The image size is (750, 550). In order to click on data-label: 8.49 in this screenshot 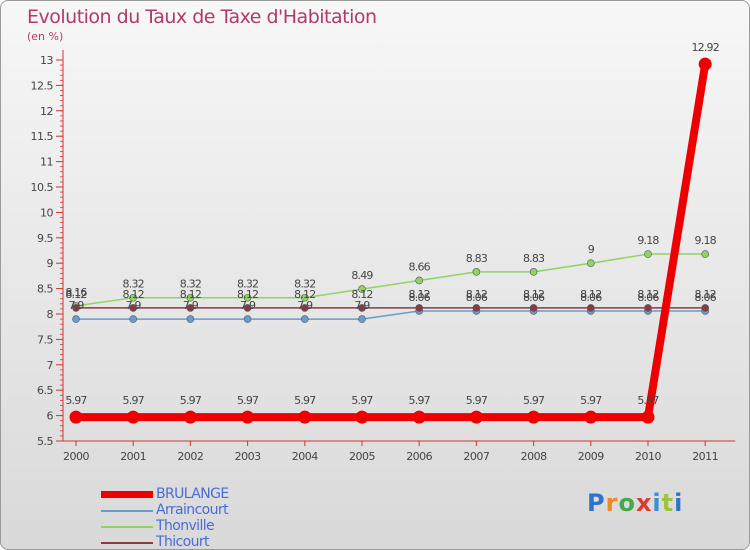, I will do `click(362, 275)`.